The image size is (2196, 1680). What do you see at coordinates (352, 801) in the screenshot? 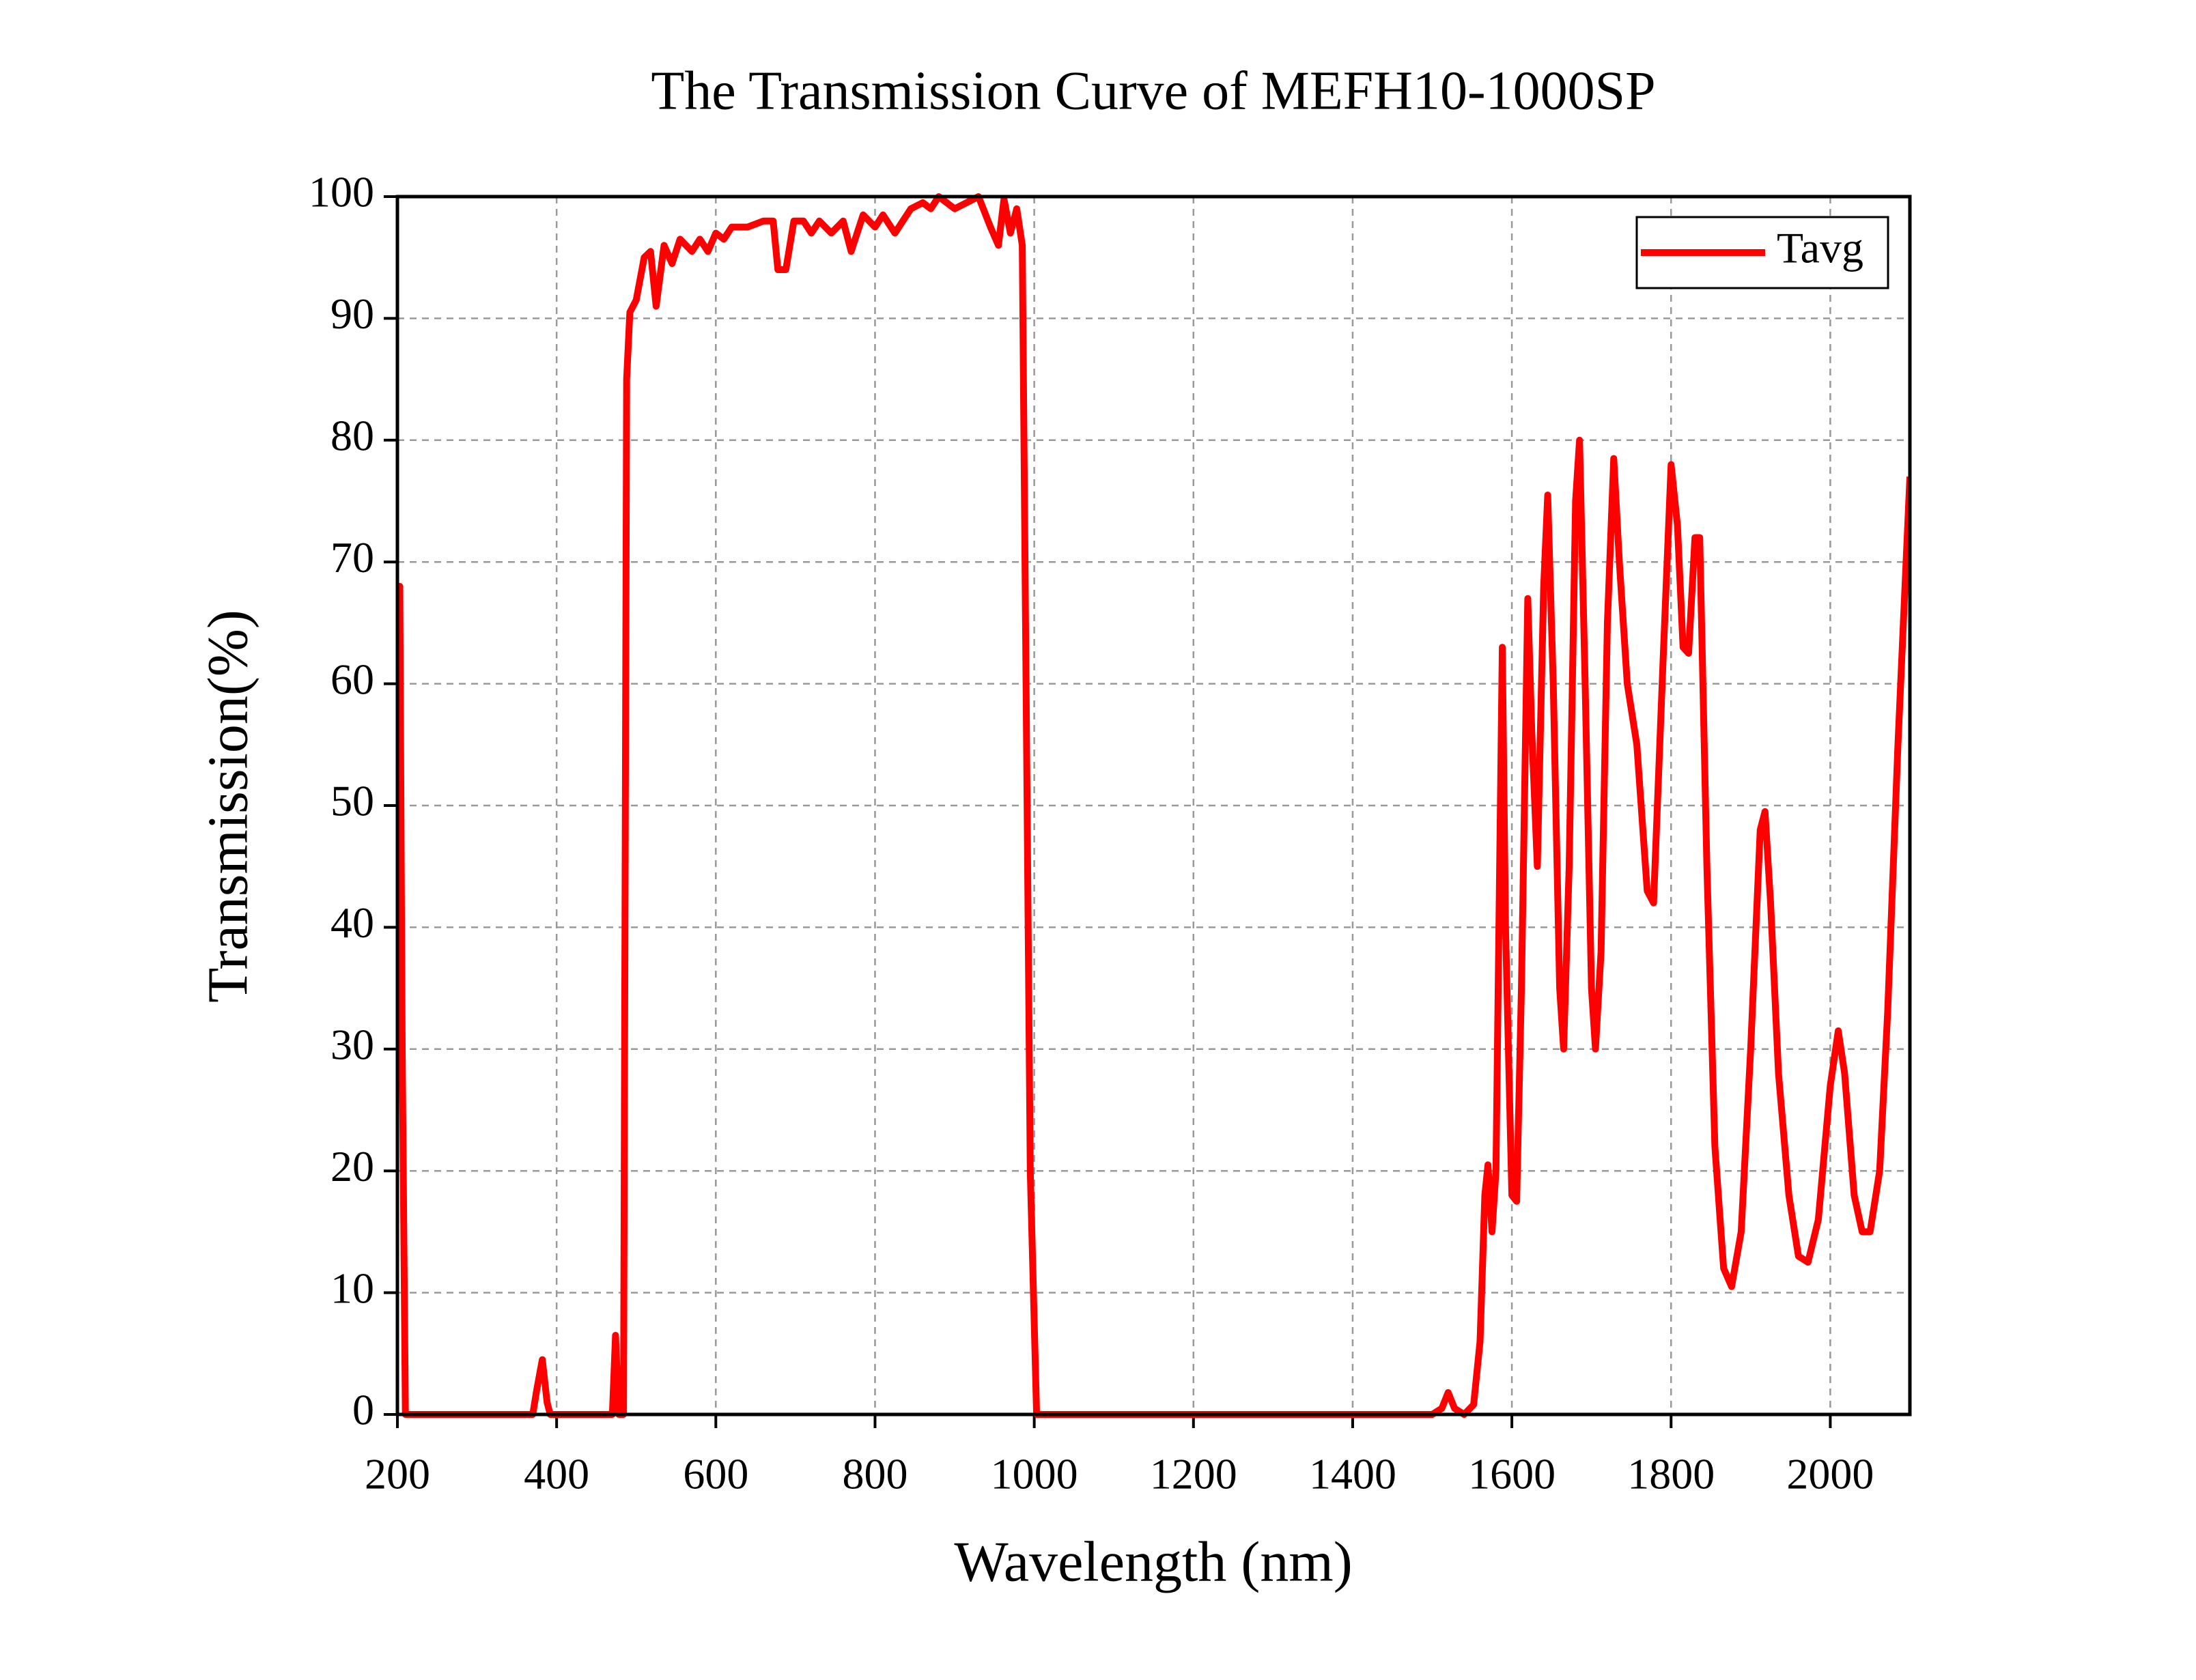
I see `y-tick-label: 50` at bounding box center [352, 801].